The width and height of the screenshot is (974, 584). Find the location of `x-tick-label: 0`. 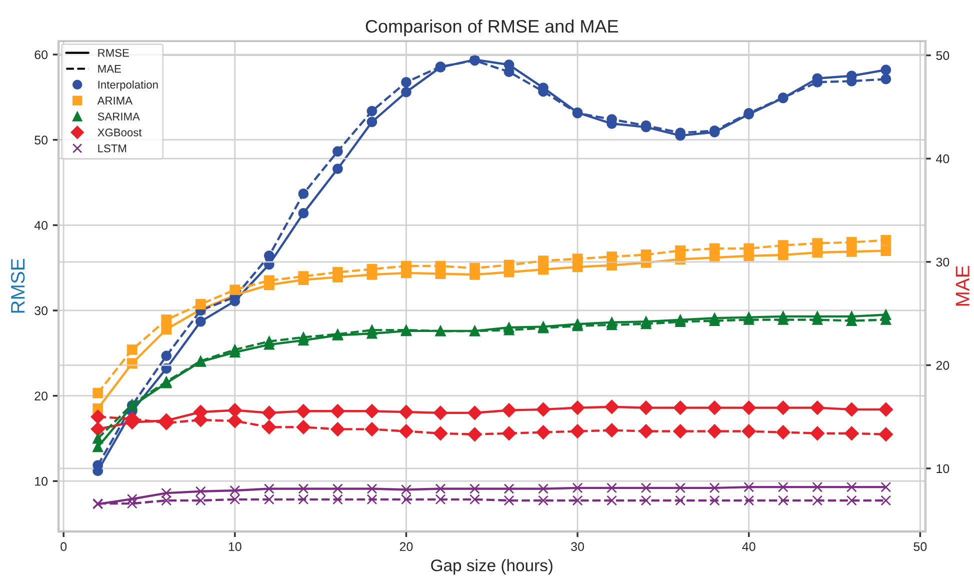

x-tick-label: 0 is located at coordinates (63, 547).